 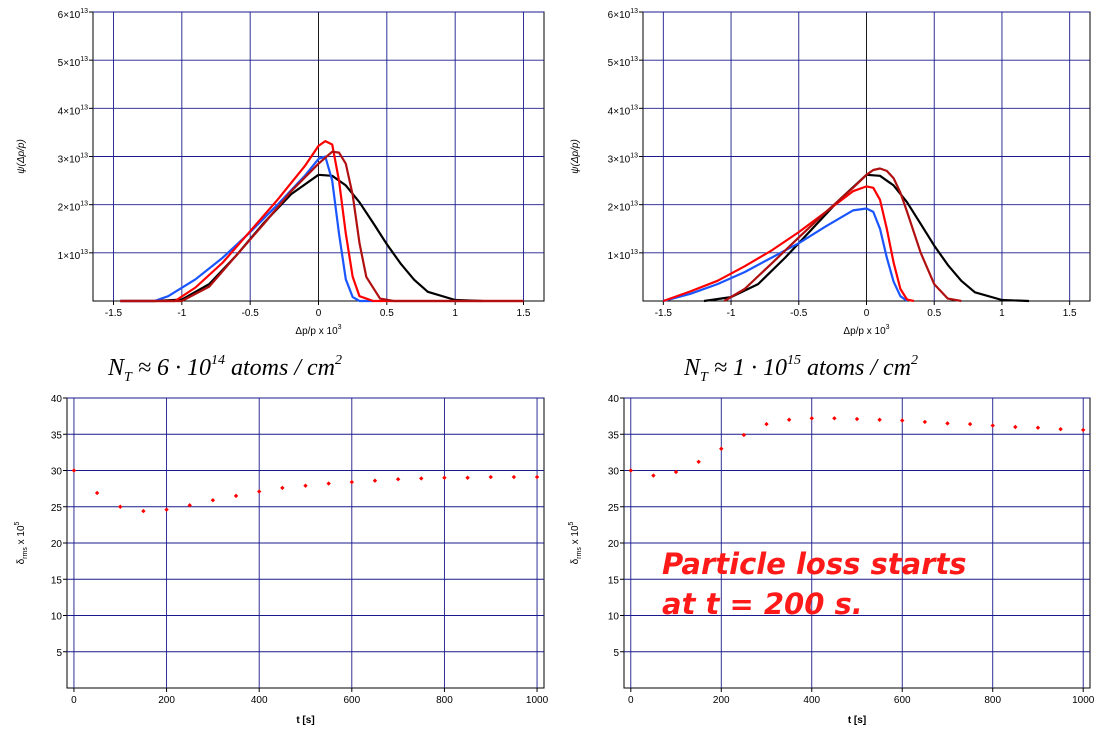 What do you see at coordinates (1070, 313) in the screenshot?
I see `x-tick-label: 1.5` at bounding box center [1070, 313].